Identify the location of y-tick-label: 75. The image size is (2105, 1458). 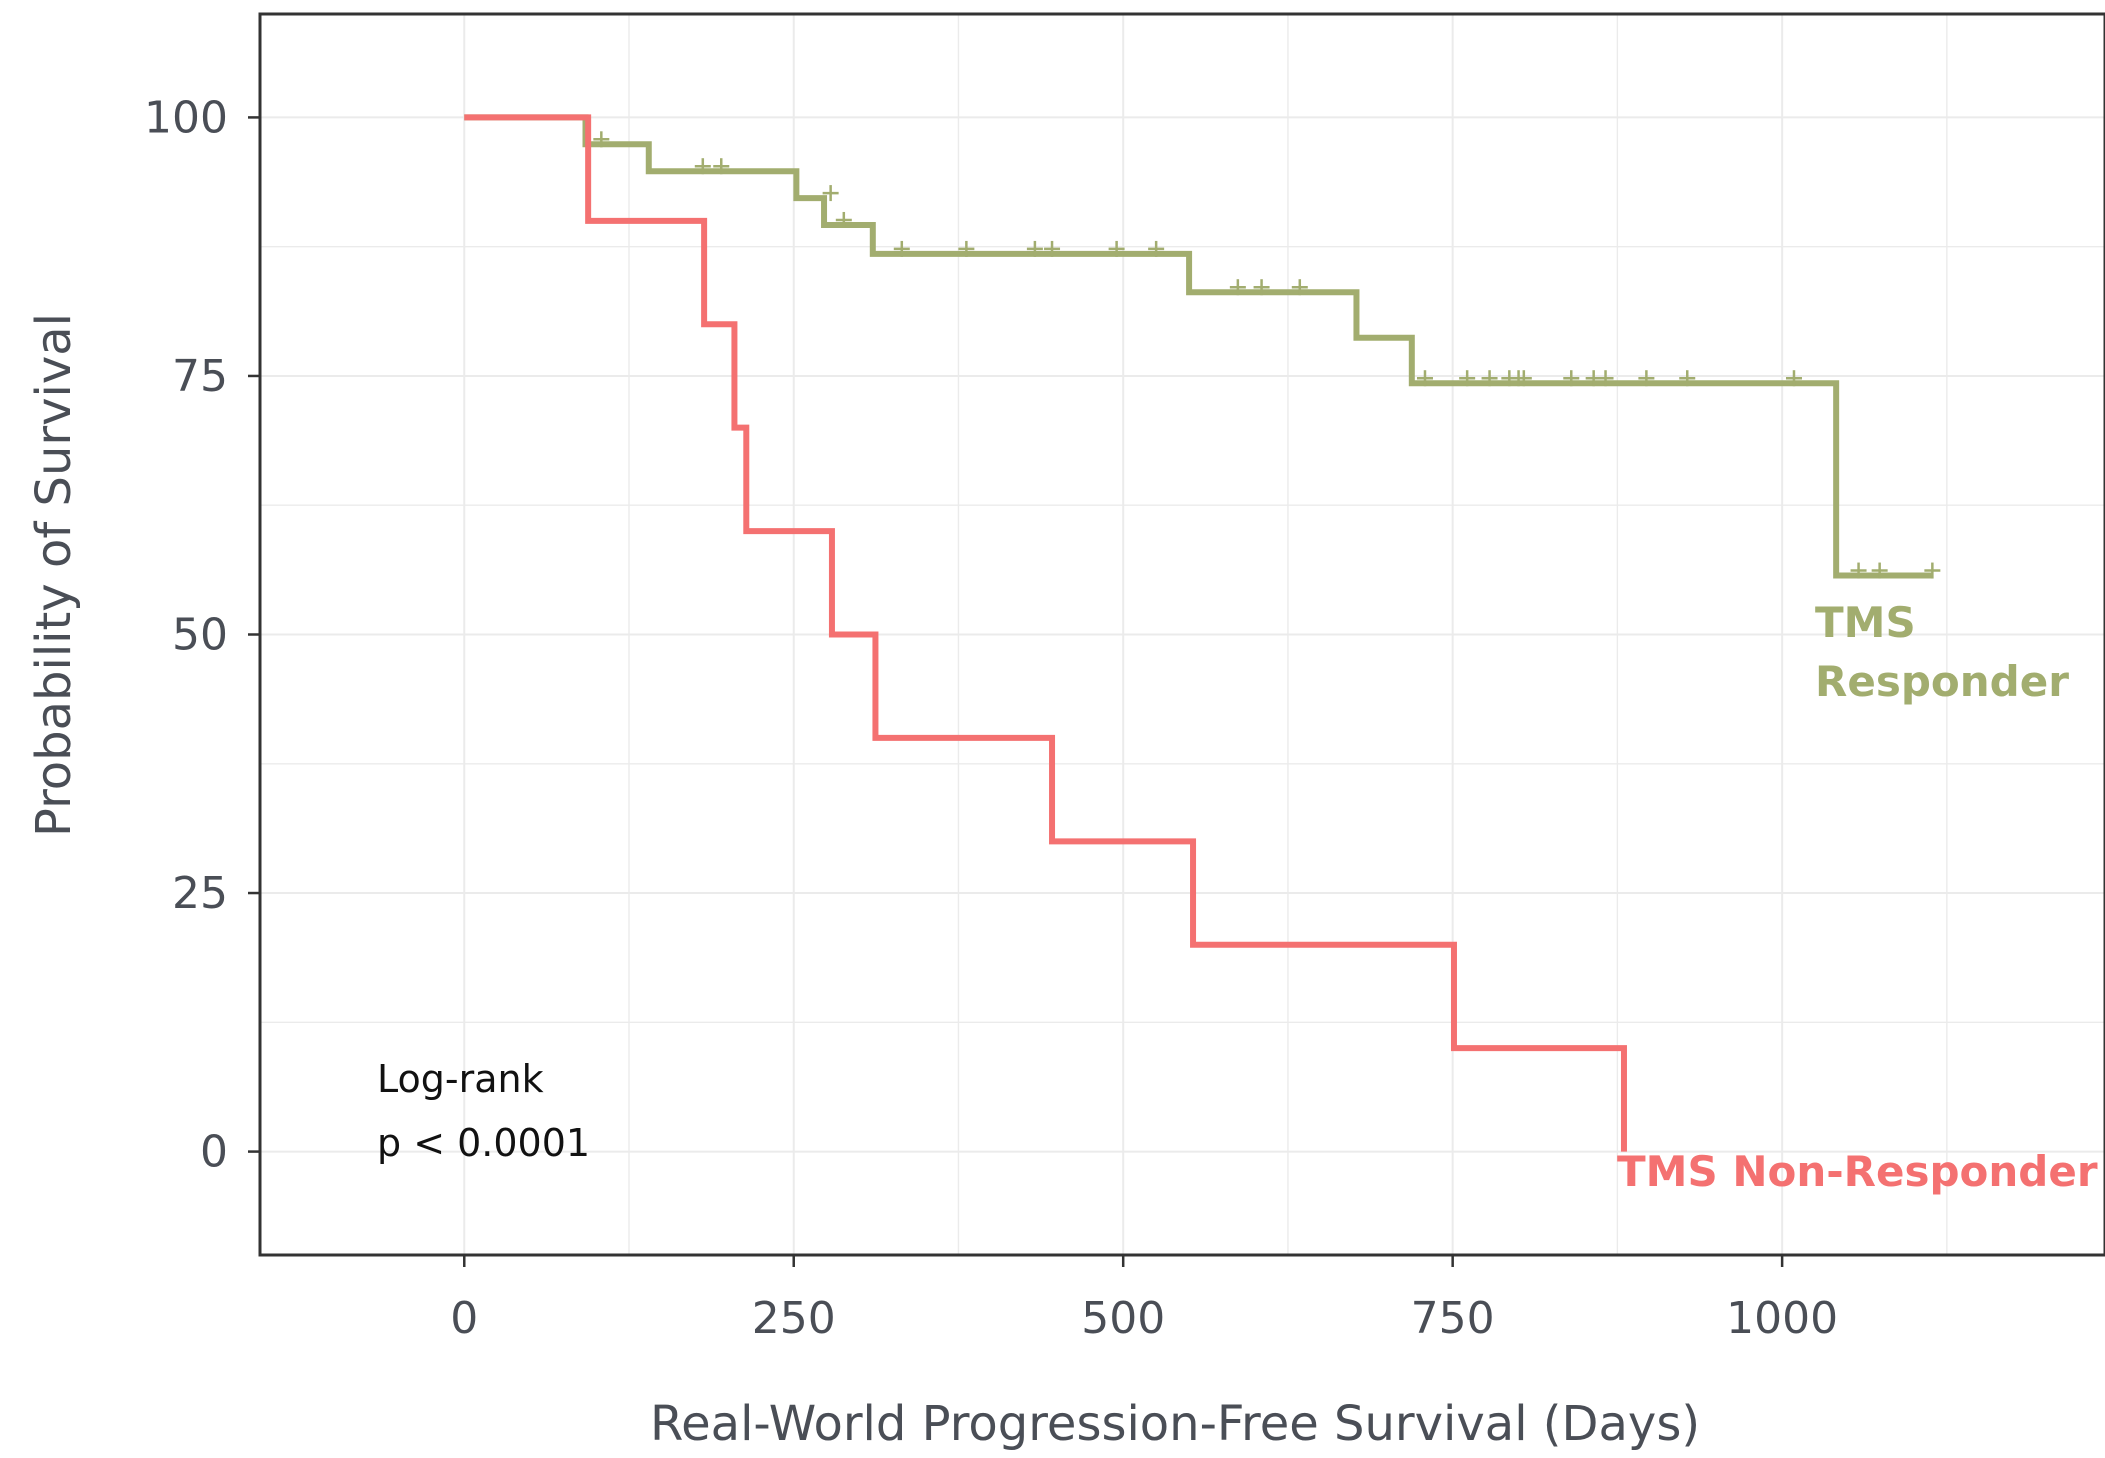
(200, 376).